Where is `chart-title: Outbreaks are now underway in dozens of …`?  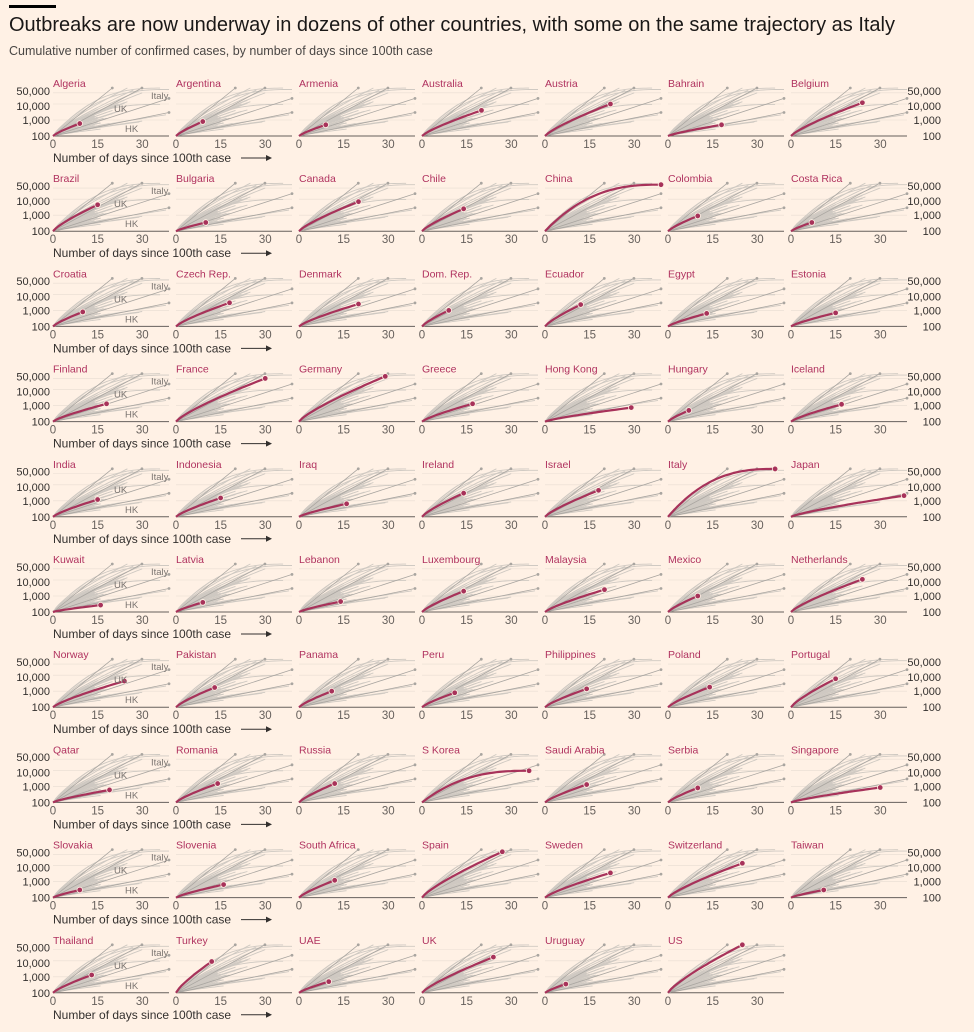
chart-title: Outbreaks are now underway in dozens of … is located at coordinates (452, 25).